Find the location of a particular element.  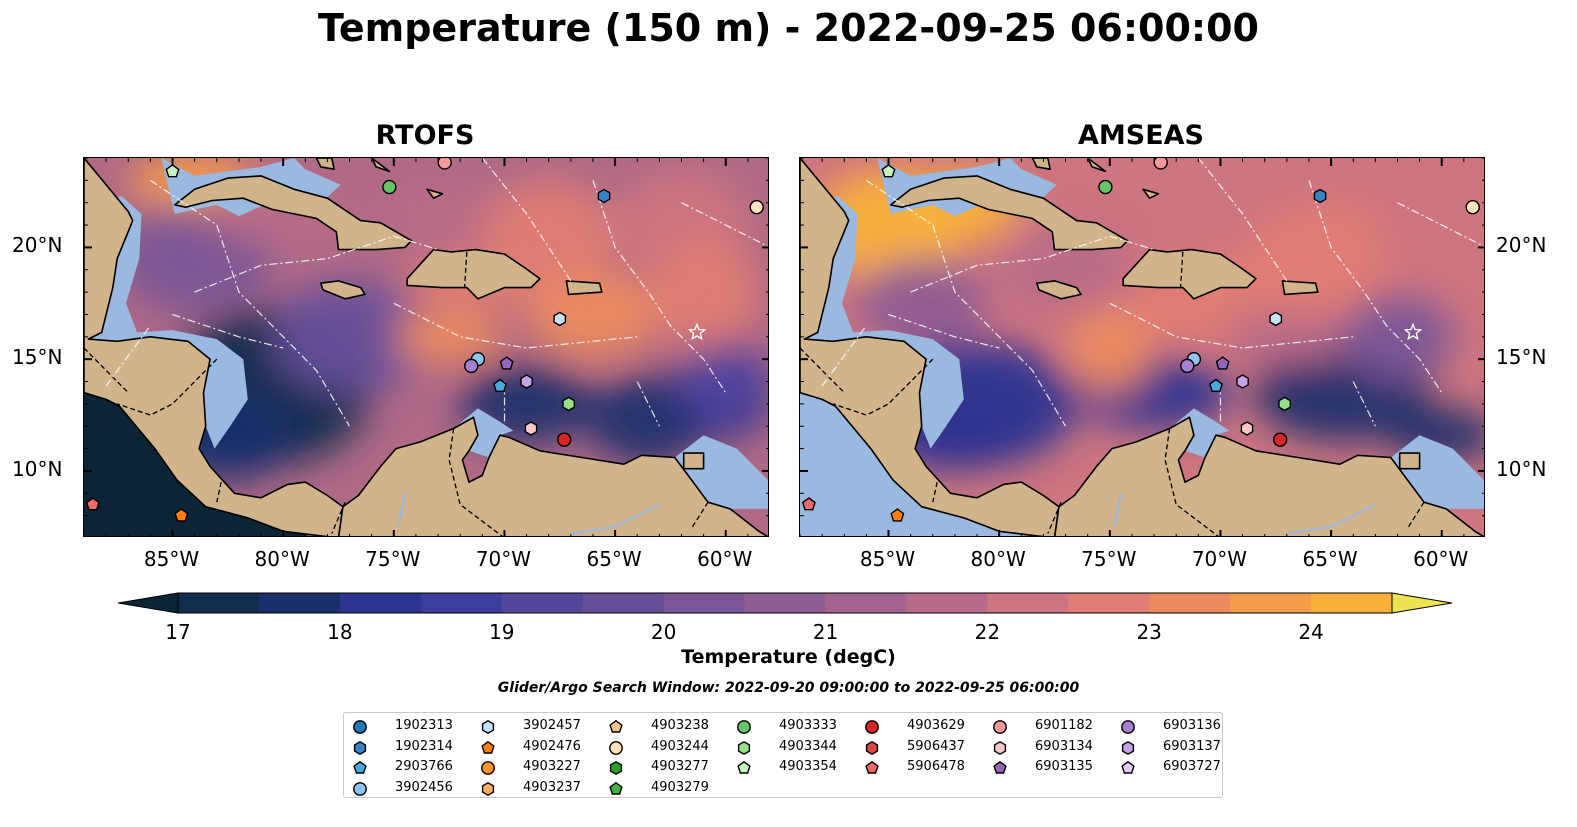

lat-tick-label-right: 10°N is located at coordinates (1521, 468).